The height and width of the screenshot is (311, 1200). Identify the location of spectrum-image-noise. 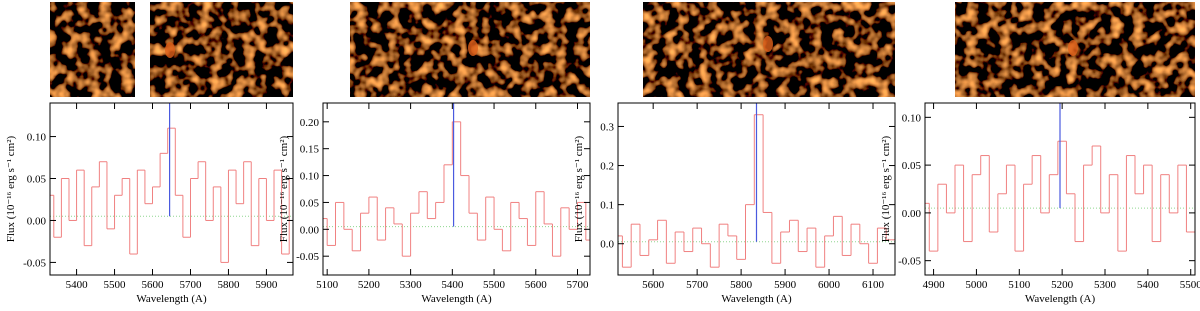
(92, 49).